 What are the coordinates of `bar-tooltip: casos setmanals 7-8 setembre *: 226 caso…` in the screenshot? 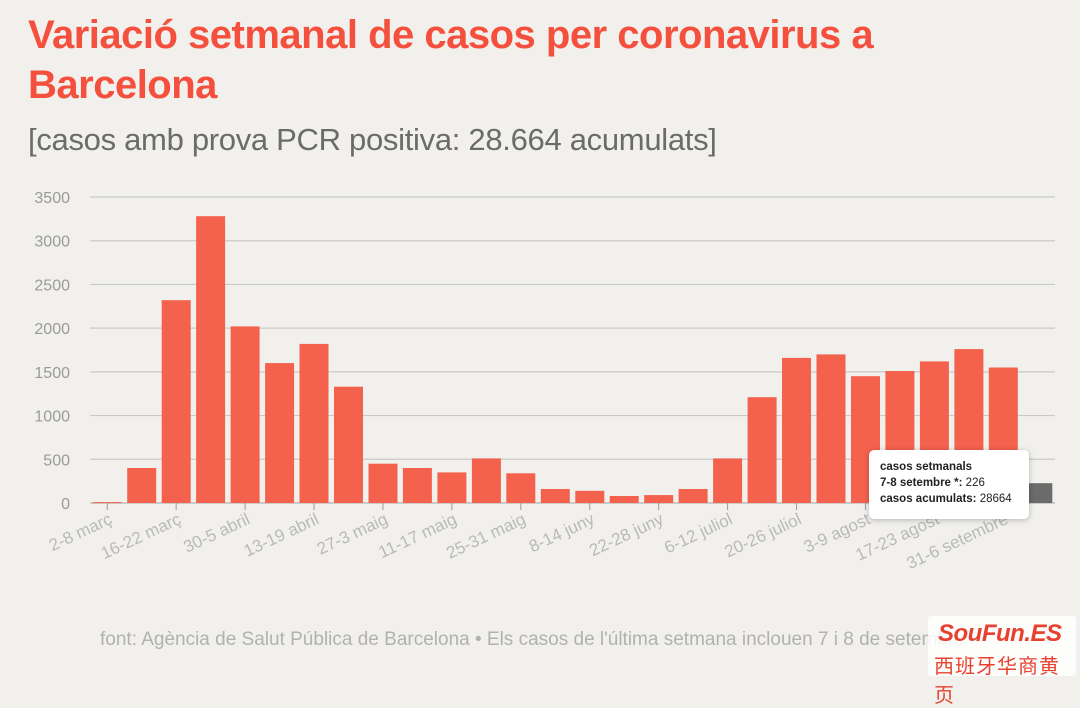 It's located at (949, 484).